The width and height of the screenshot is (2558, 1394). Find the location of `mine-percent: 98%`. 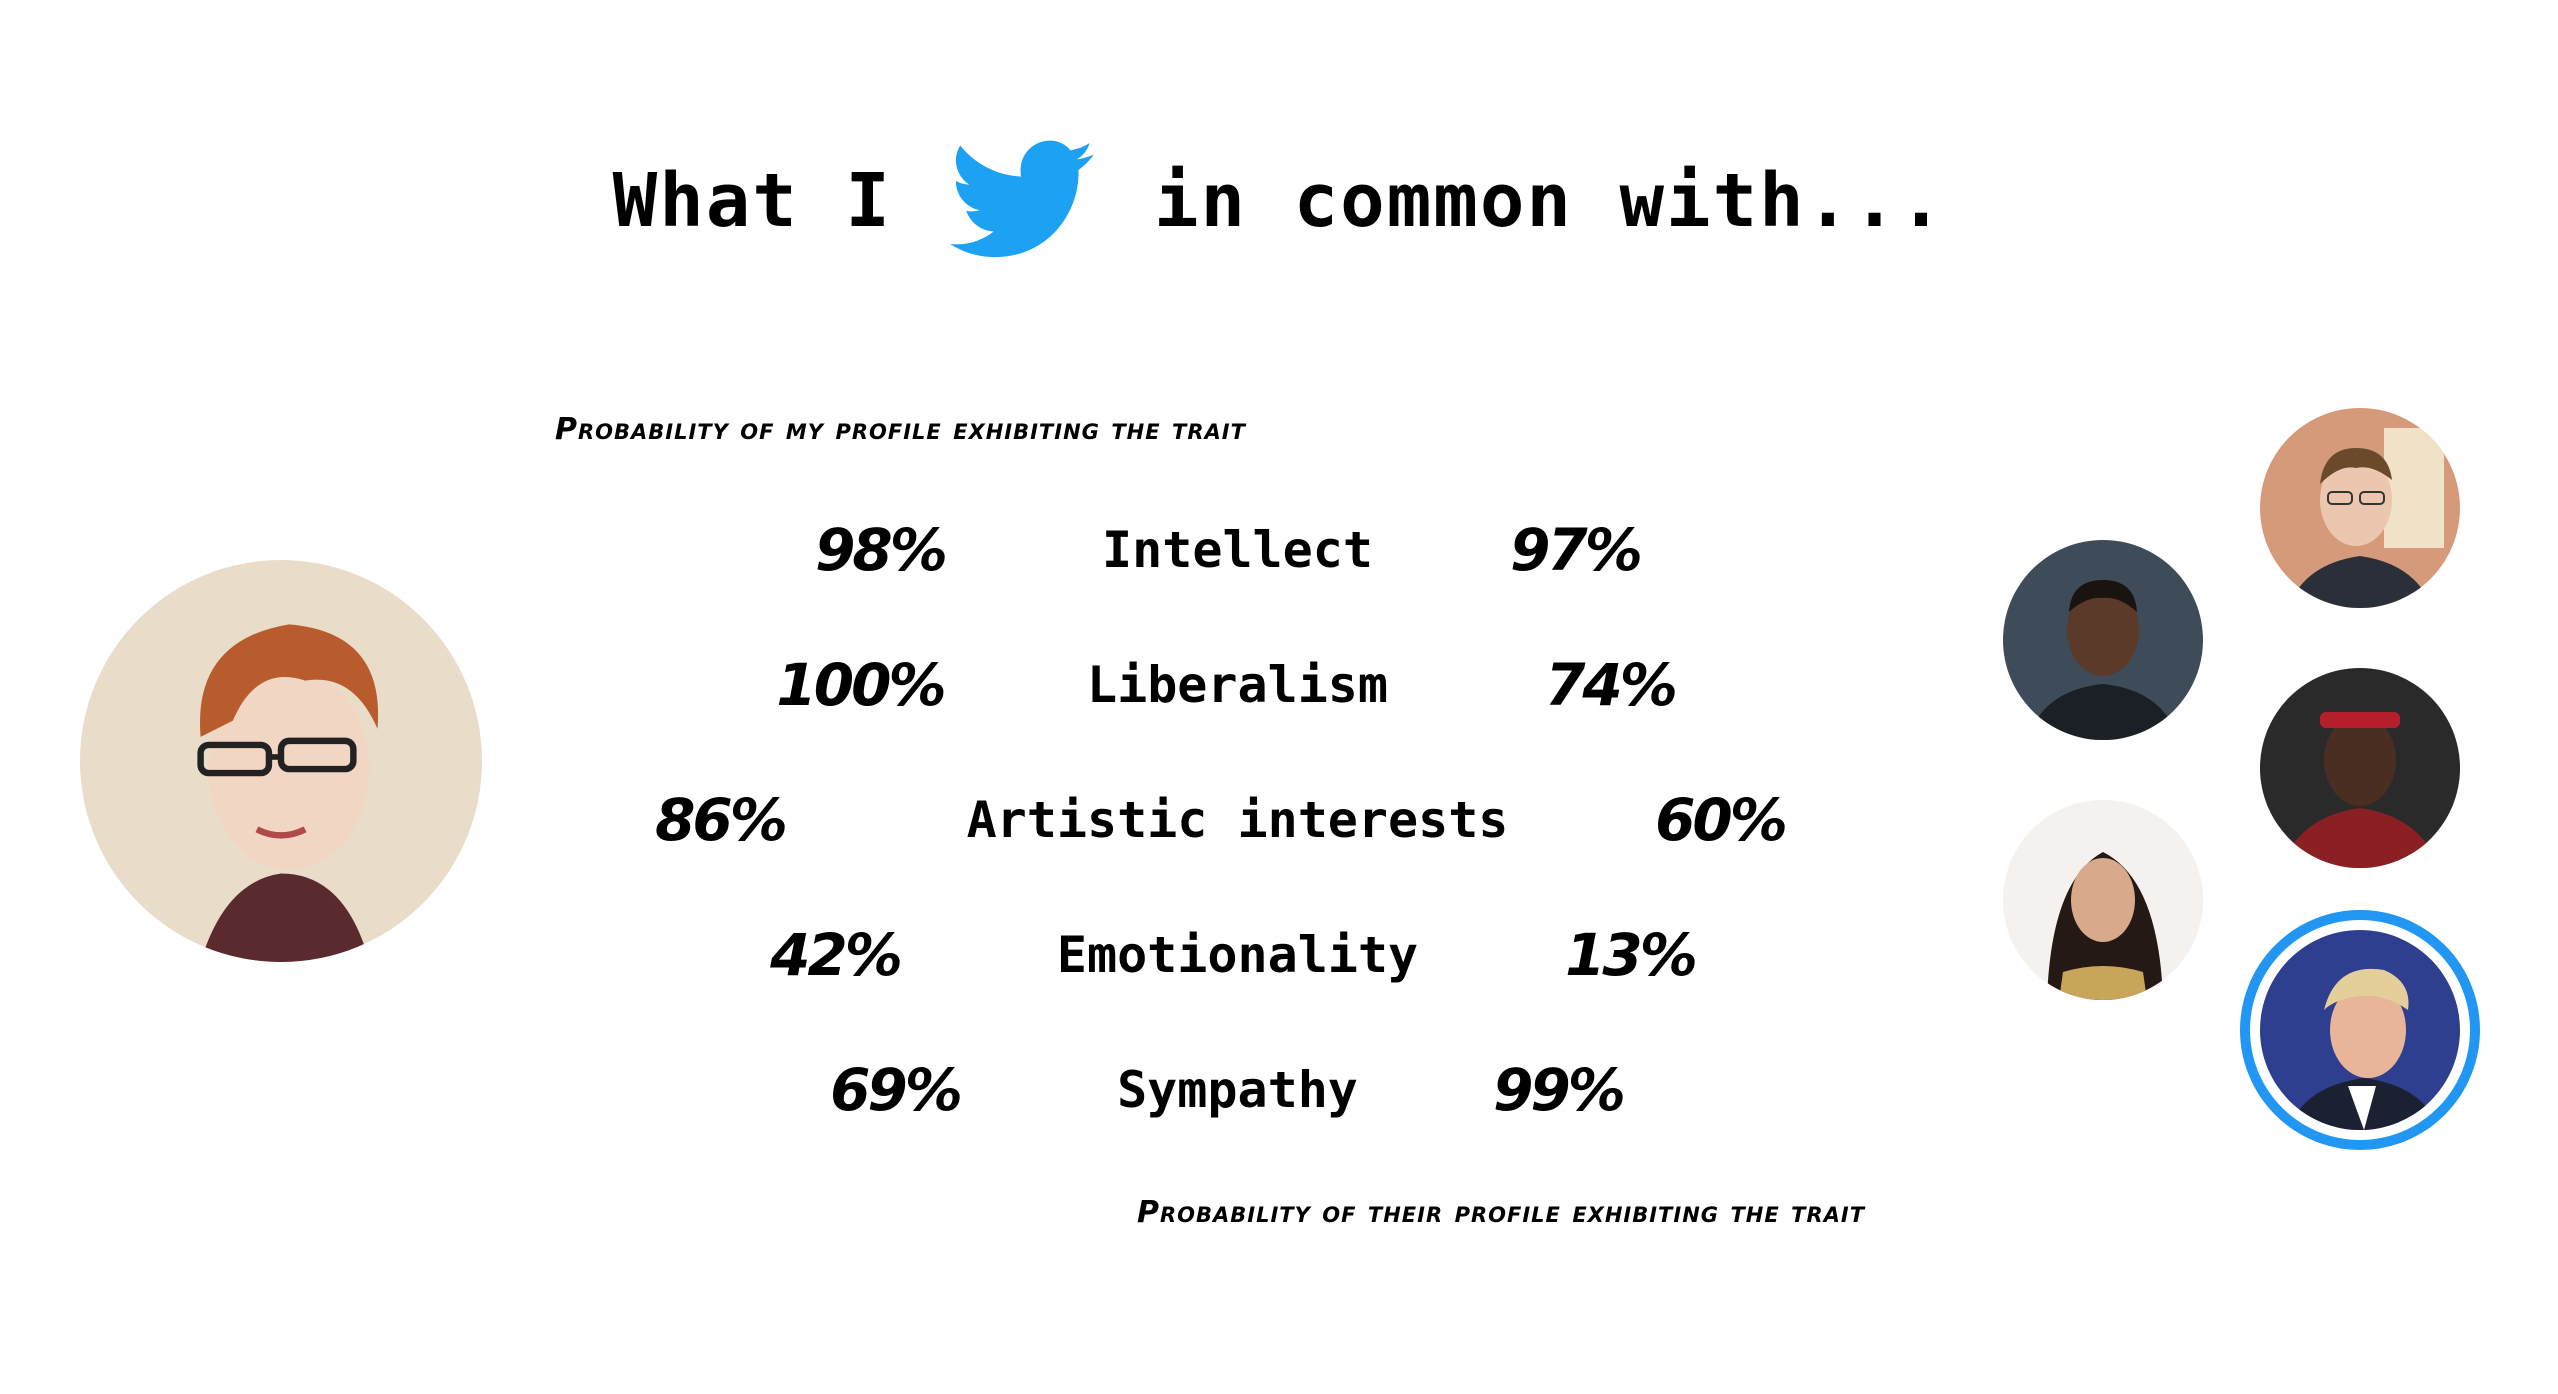

mine-percent: 98% is located at coordinates (881, 550).